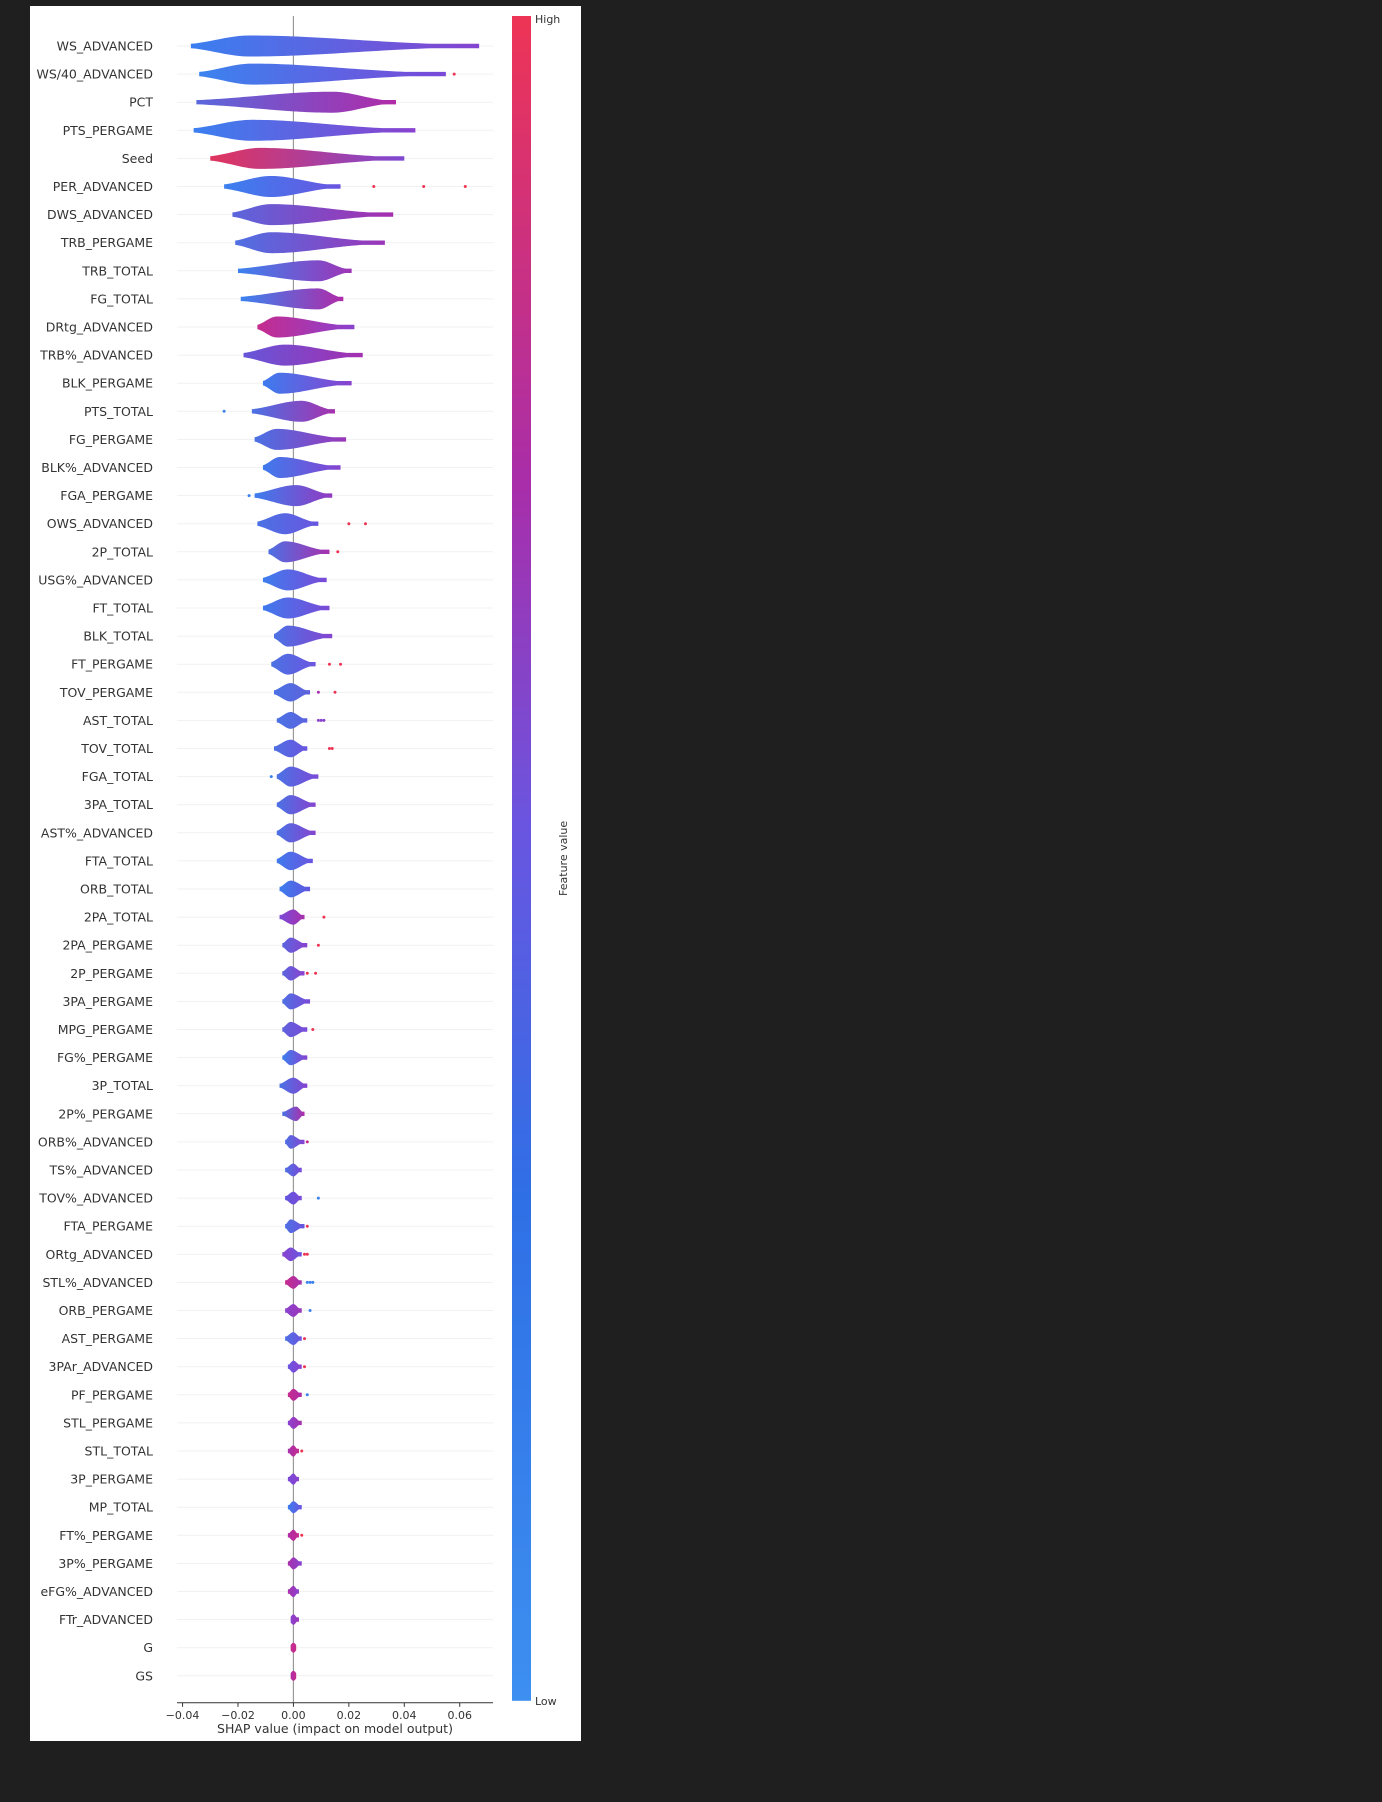 The image size is (1382, 1802). Describe the element at coordinates (106, 1619) in the screenshot. I see `feature-label-ftr-advanced: FTr_ADVANCED` at that location.